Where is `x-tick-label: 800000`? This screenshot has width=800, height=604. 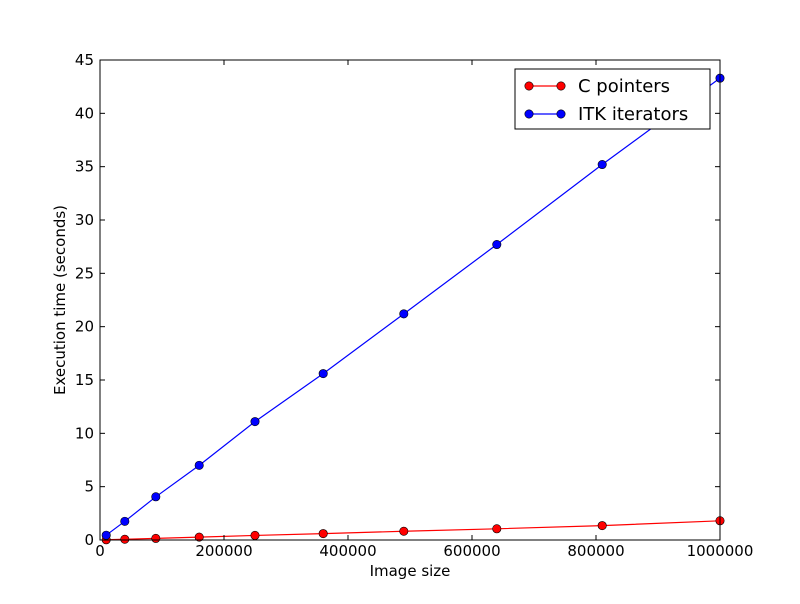
x-tick-label: 800000 is located at coordinates (595, 551).